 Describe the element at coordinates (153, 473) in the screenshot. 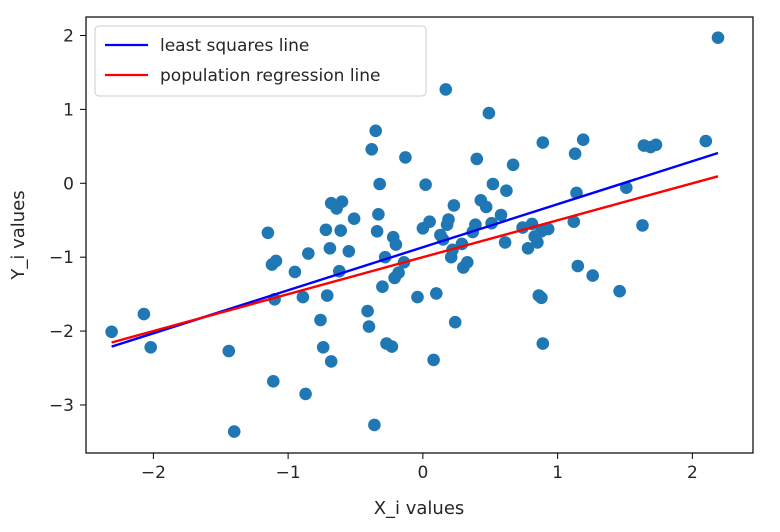

I see `x-tick-label: −2` at that location.